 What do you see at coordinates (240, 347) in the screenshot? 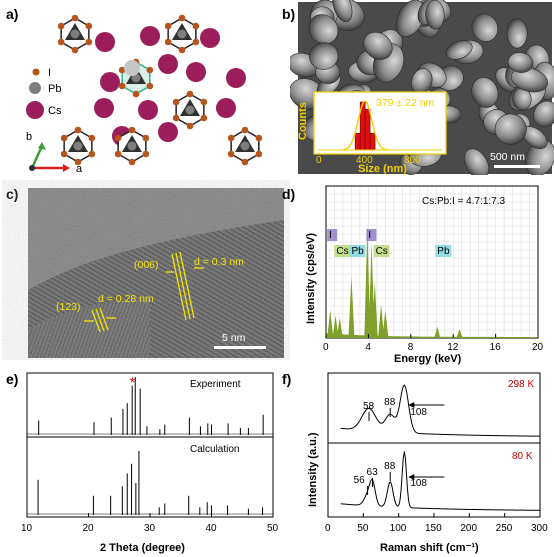
I see `scale-bar` at bounding box center [240, 347].